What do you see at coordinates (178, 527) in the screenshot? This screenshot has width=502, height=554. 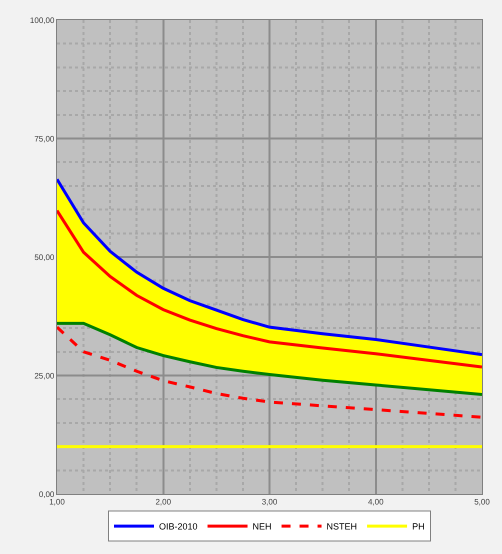 I see `legend-label: OIB-2010` at bounding box center [178, 527].